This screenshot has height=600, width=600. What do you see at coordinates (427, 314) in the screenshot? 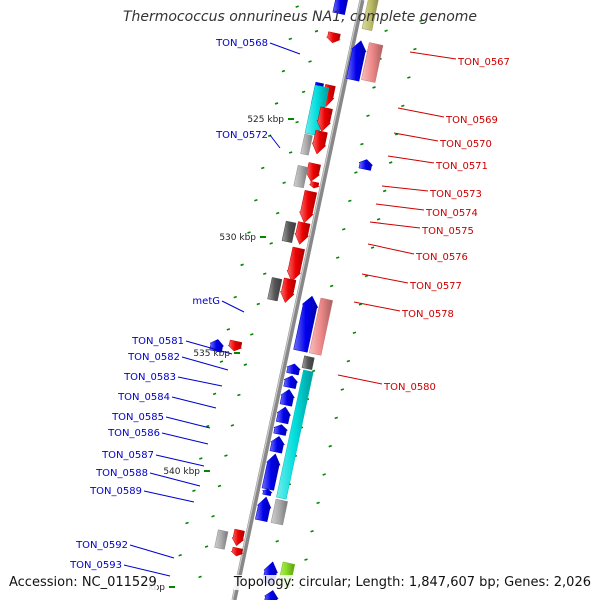
I see `gene-label-TON_0578: TON_0578` at bounding box center [427, 314].